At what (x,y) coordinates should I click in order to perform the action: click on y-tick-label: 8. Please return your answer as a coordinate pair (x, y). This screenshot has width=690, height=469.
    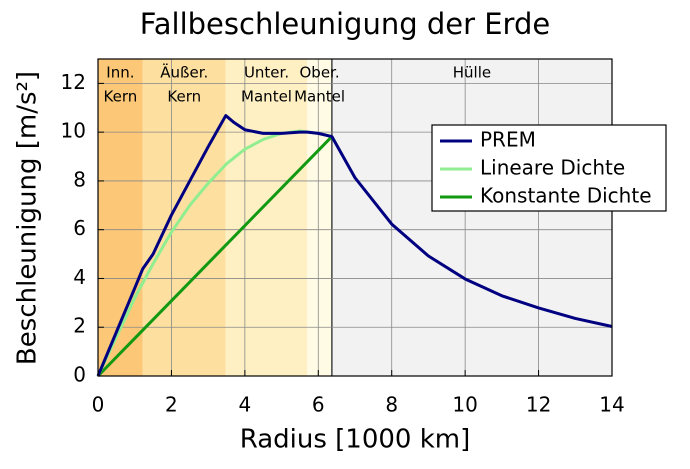
    Looking at the image, I should click on (79, 179).